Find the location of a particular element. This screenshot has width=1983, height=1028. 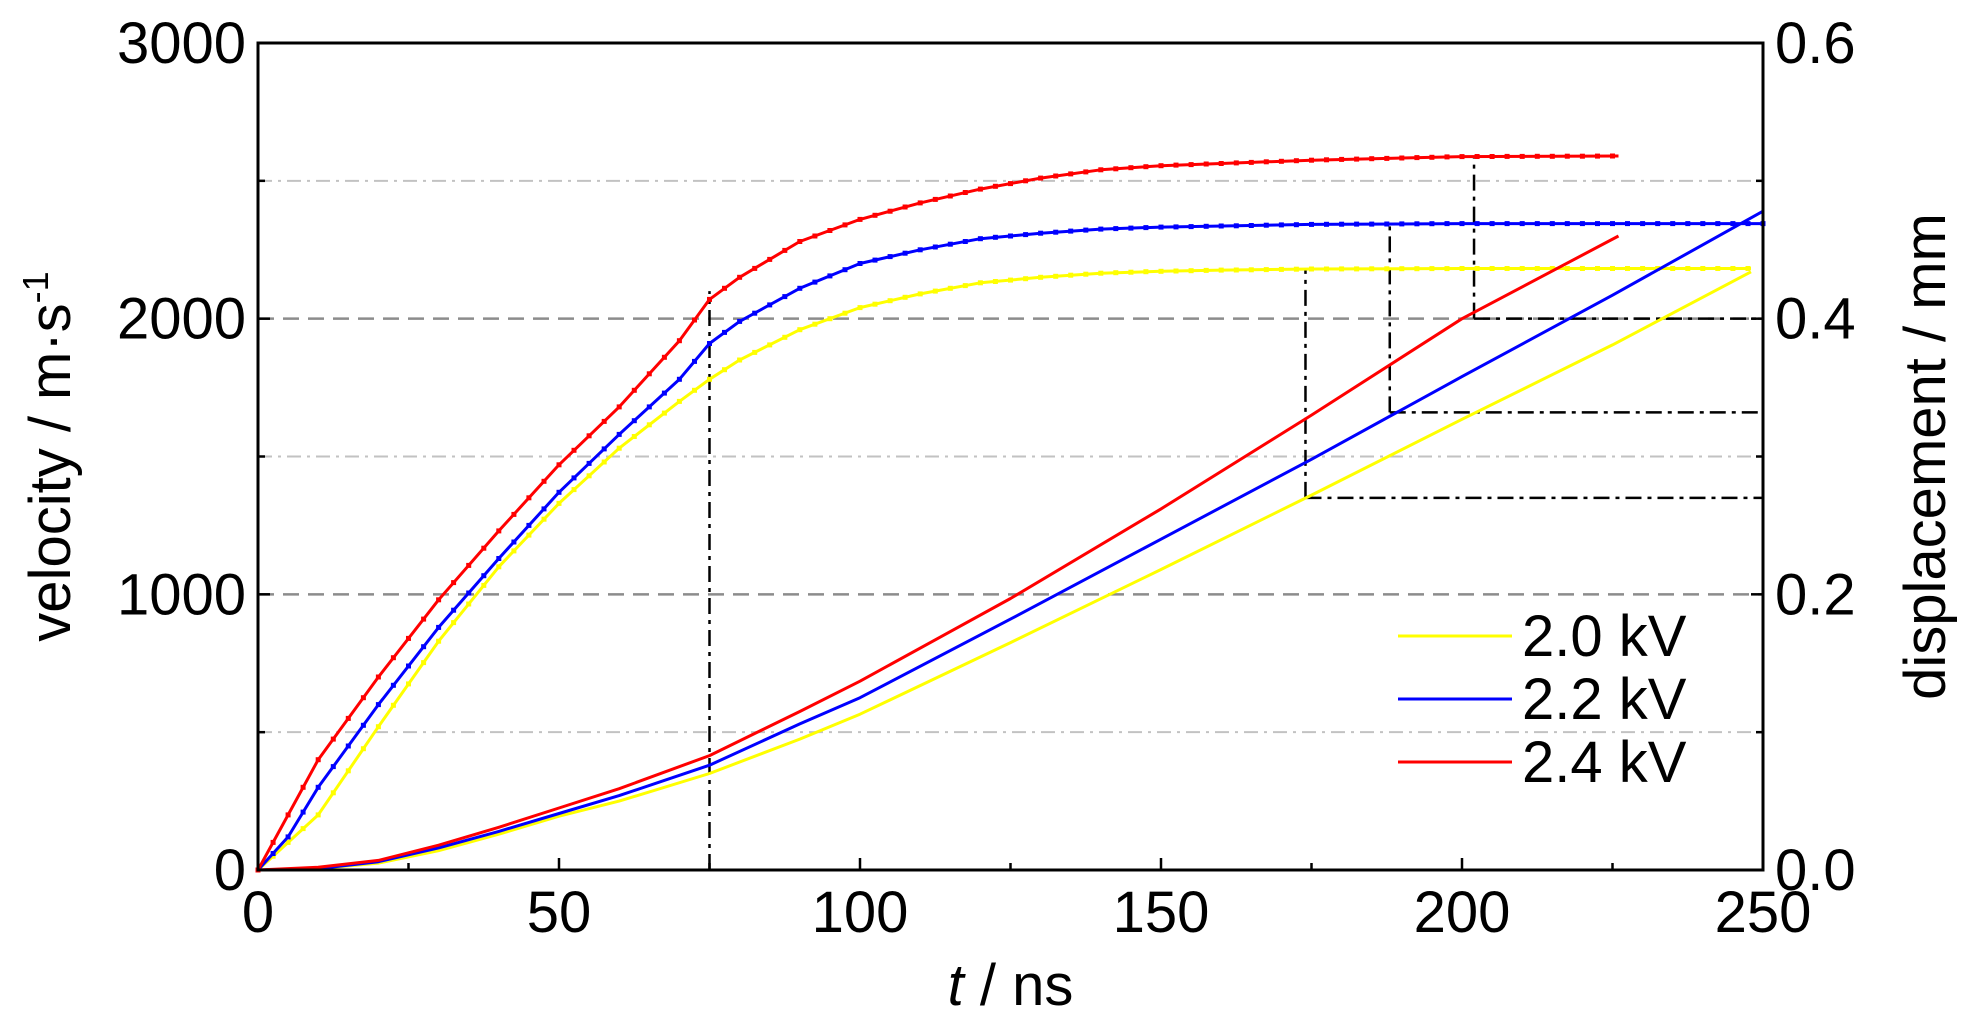

y-right-tick-label: 0.0 is located at coordinates (1815, 870).